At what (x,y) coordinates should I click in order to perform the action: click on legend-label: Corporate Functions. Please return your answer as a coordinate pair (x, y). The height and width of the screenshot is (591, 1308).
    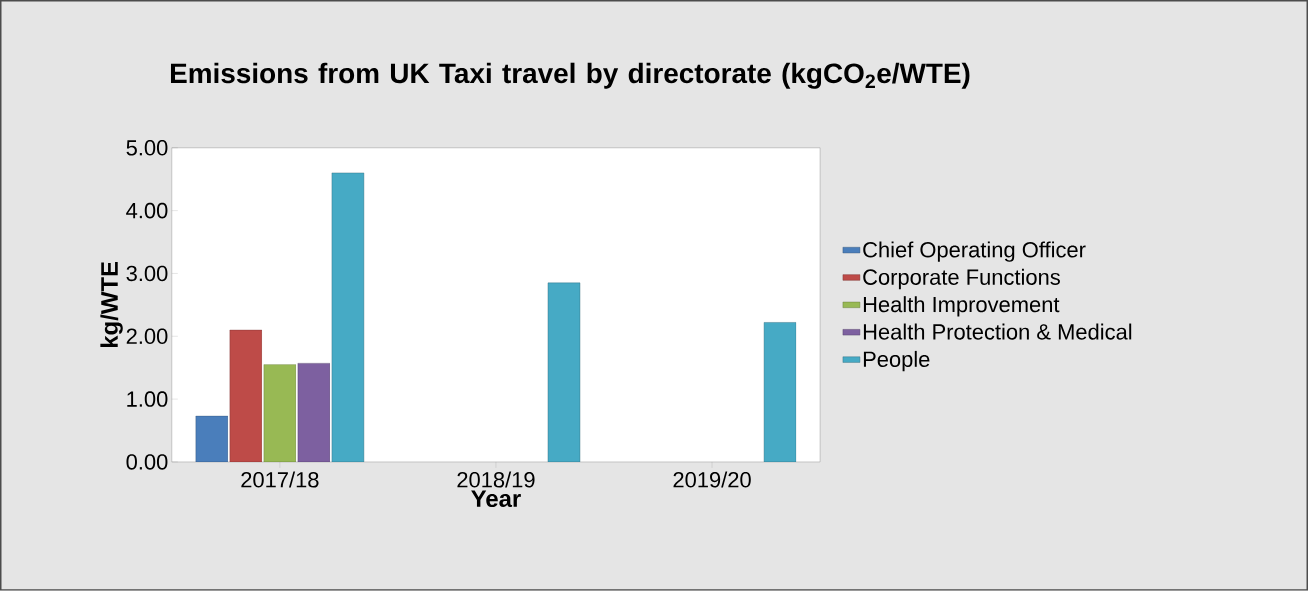
    Looking at the image, I should click on (961, 279).